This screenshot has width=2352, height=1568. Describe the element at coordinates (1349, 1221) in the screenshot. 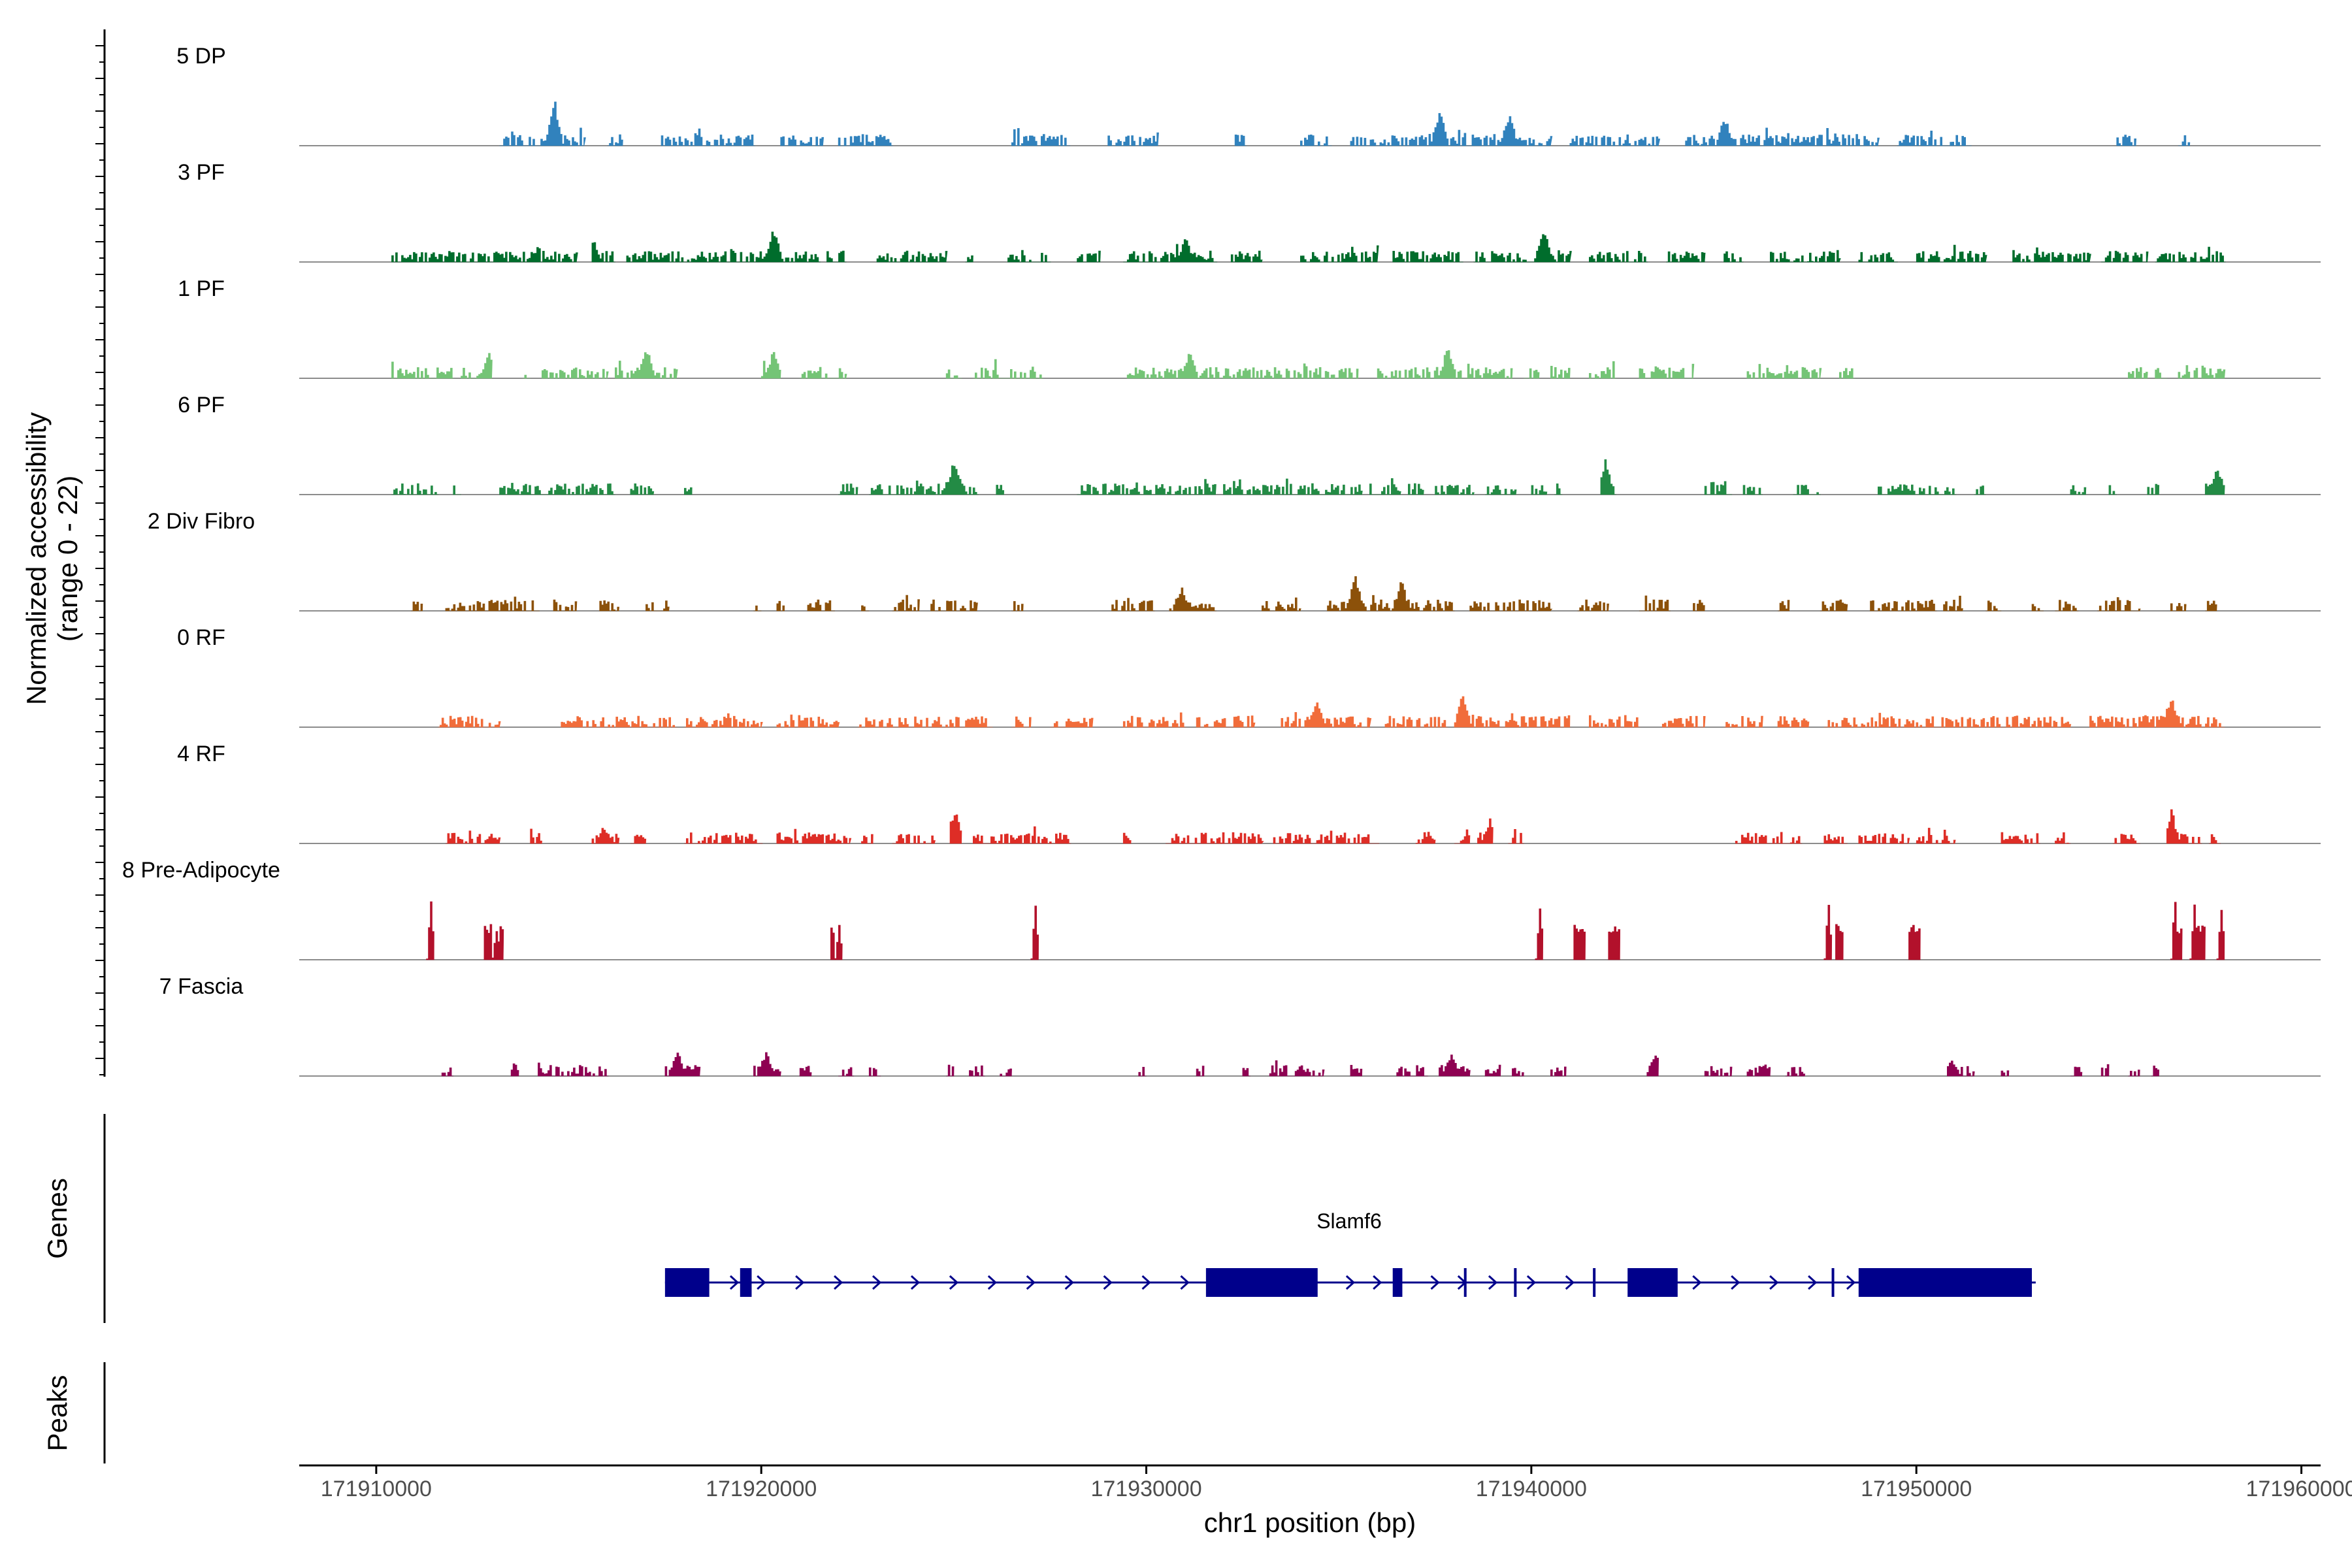

I see `gene-label: Slamf6` at that location.